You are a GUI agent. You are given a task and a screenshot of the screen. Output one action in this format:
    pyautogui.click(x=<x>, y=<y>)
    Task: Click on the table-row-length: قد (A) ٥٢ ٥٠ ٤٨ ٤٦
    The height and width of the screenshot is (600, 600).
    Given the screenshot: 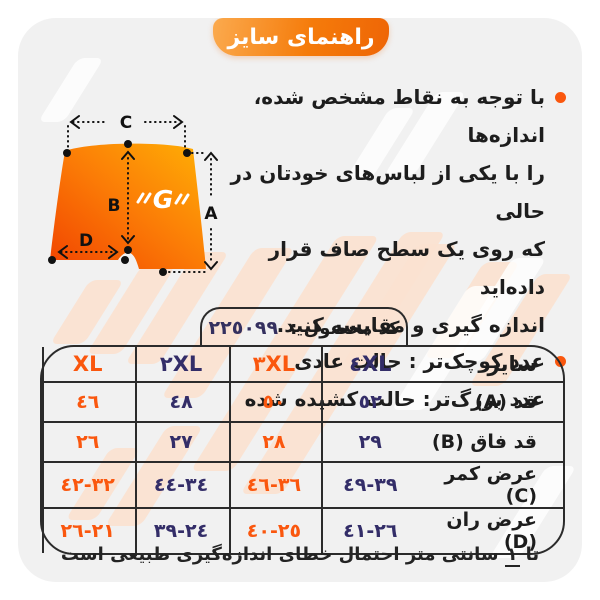 What is the action you would take?
    pyautogui.click(x=302, y=401)
    